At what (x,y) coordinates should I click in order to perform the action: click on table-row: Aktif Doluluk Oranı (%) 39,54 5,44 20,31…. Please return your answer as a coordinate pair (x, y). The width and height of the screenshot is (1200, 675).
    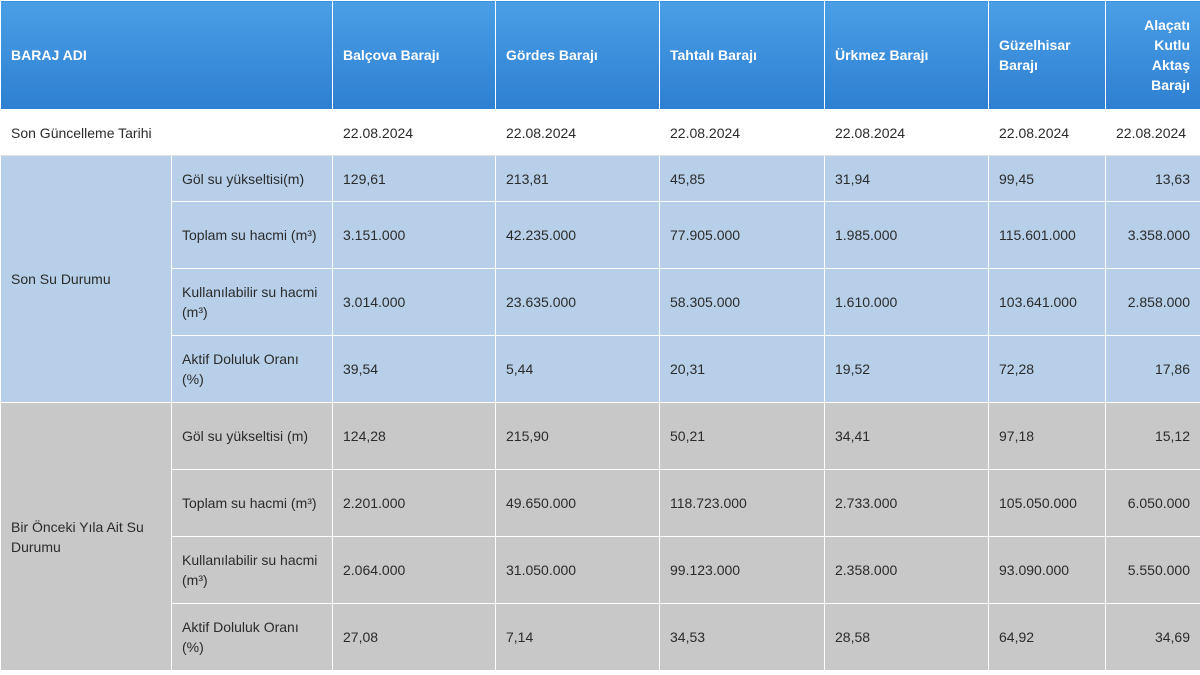
    Looking at the image, I should click on (600, 369).